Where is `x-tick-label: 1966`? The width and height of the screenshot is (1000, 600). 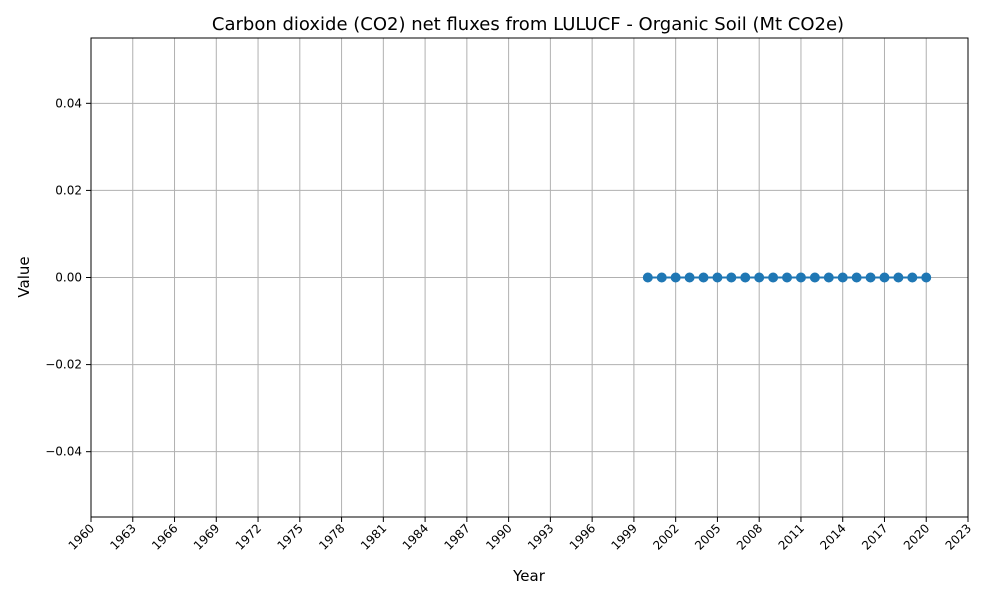 x-tick-label: 1966 is located at coordinates (164, 536).